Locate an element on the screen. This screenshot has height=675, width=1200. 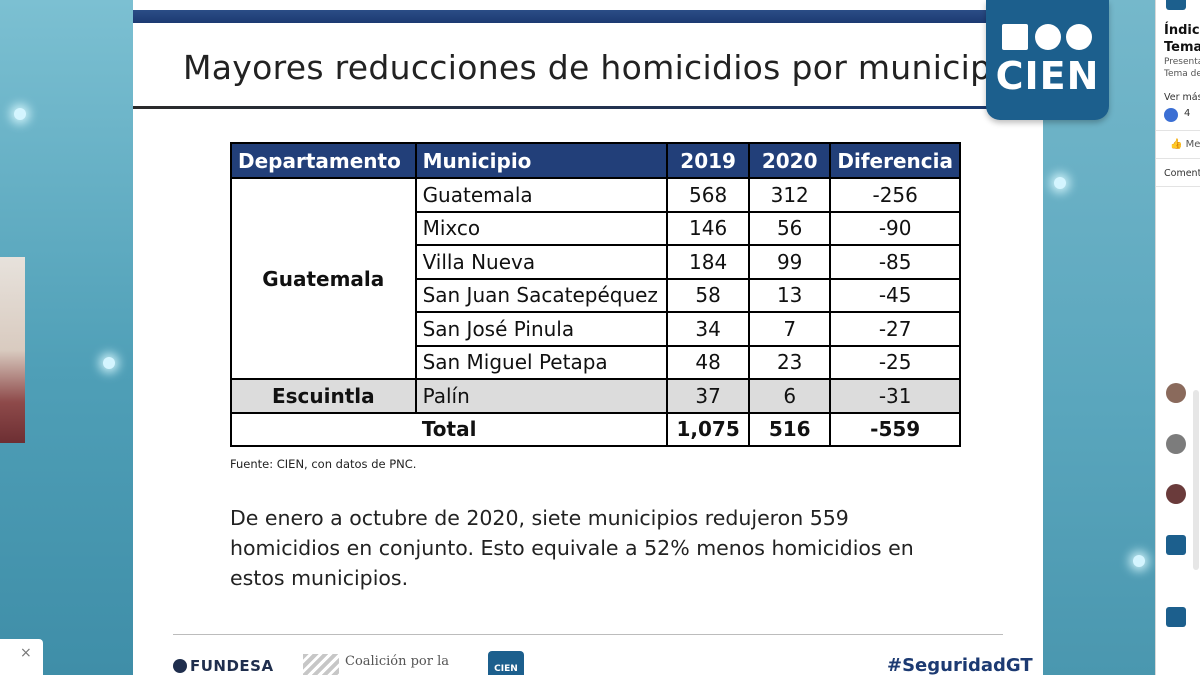
difference-cell: -90 is located at coordinates (895, 228).